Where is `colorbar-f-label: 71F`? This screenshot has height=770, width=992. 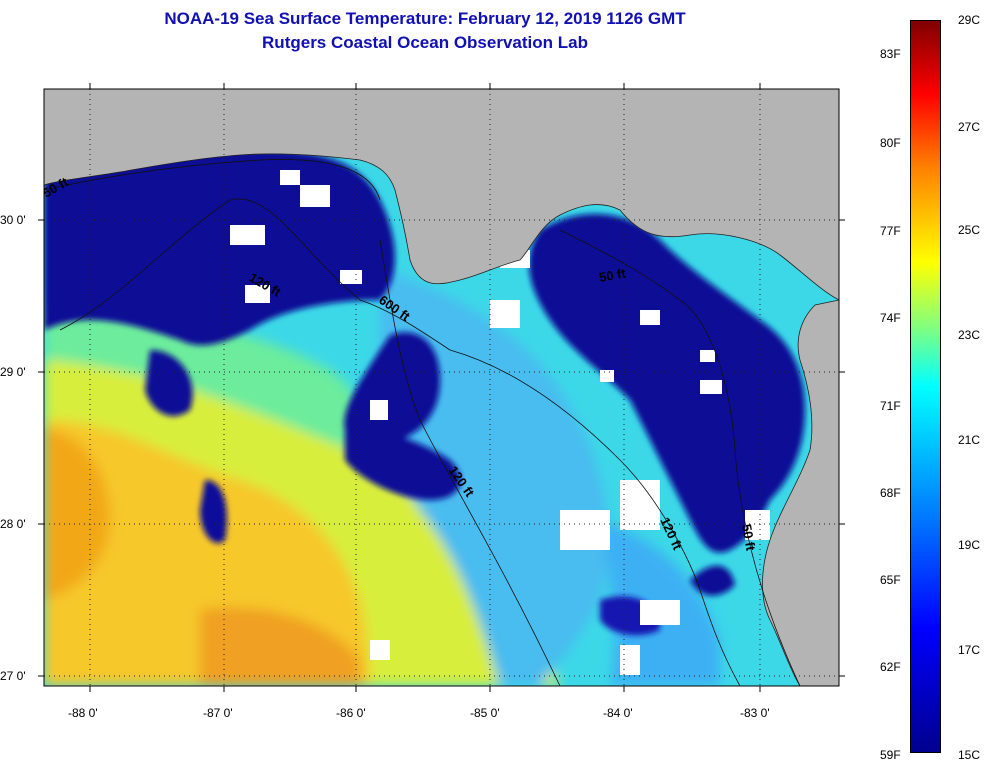 colorbar-f-label: 71F is located at coordinates (890, 406).